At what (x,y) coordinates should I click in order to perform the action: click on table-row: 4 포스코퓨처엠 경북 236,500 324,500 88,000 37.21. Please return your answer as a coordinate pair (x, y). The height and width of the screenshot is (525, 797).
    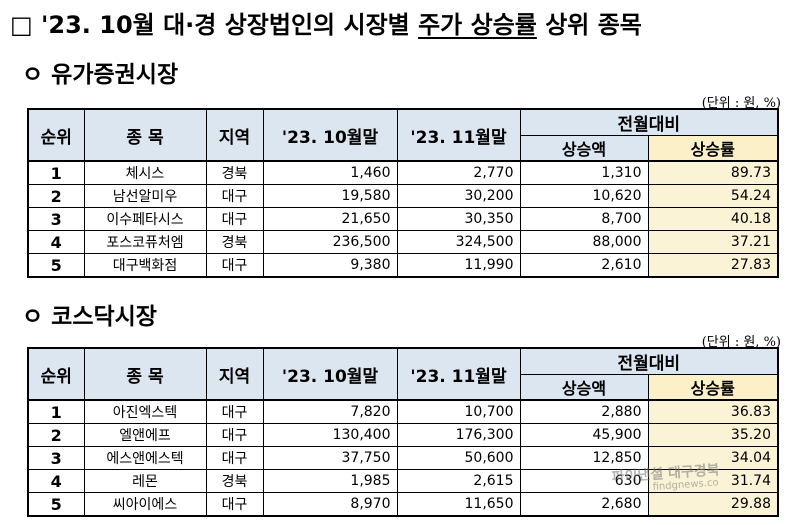
    Looking at the image, I should click on (403, 242).